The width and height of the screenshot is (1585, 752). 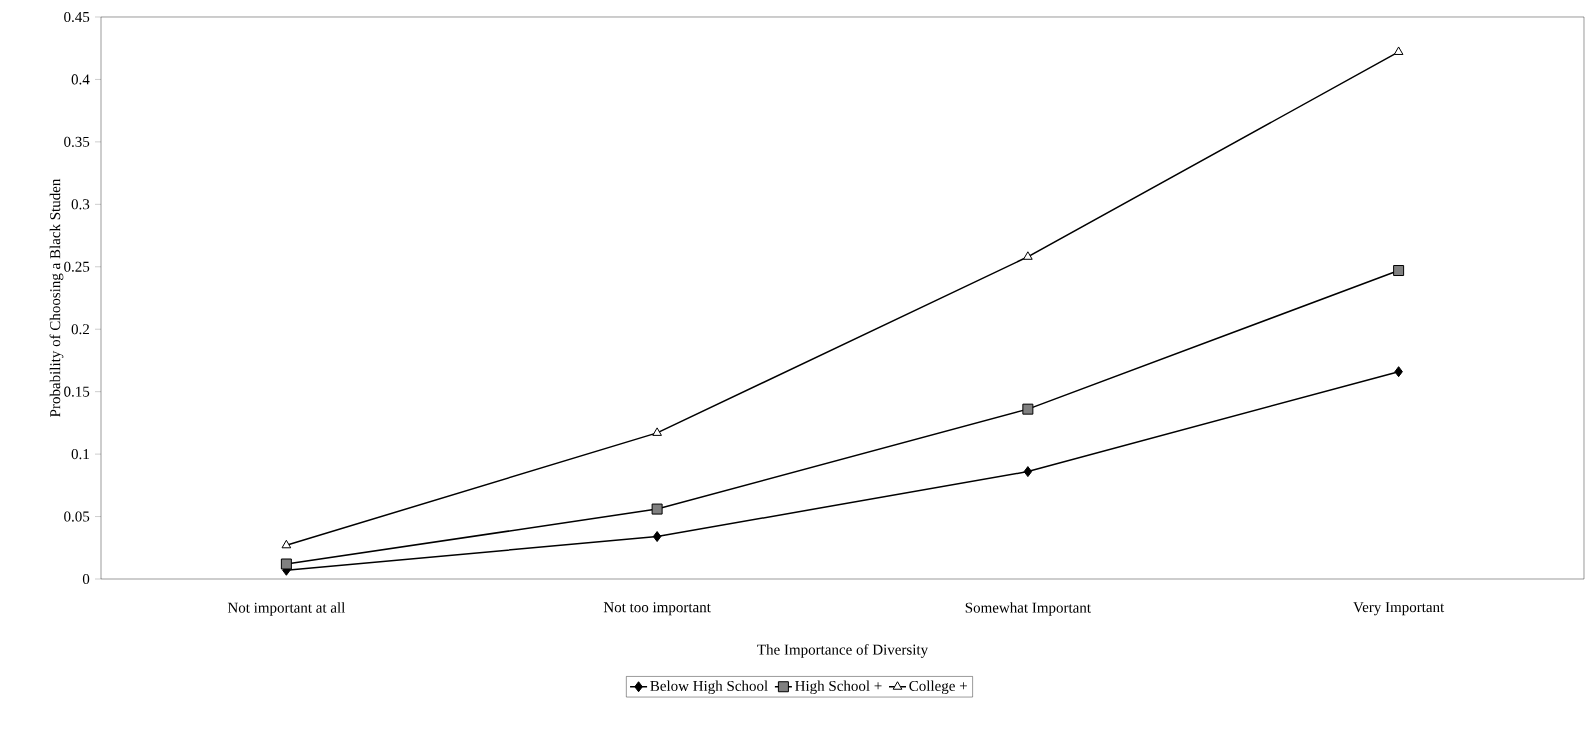 What do you see at coordinates (86, 579) in the screenshot?
I see `y-tick-label: 0` at bounding box center [86, 579].